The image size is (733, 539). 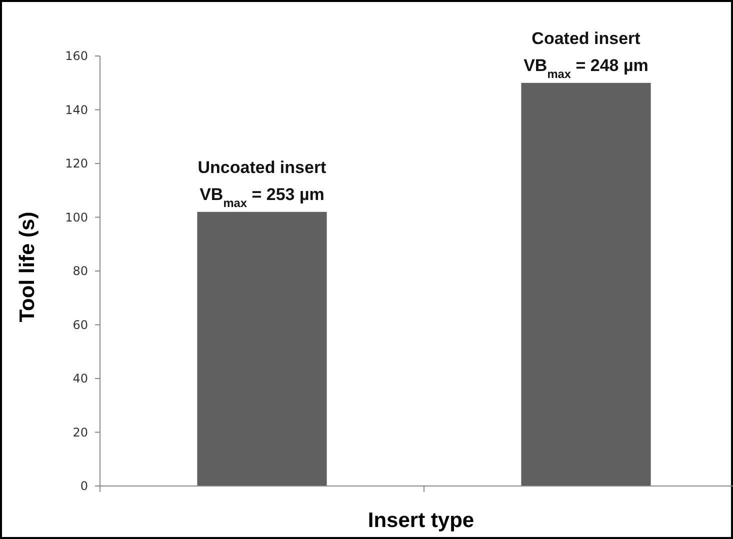 I want to click on y-tick-label: 160, so click(x=76, y=56).